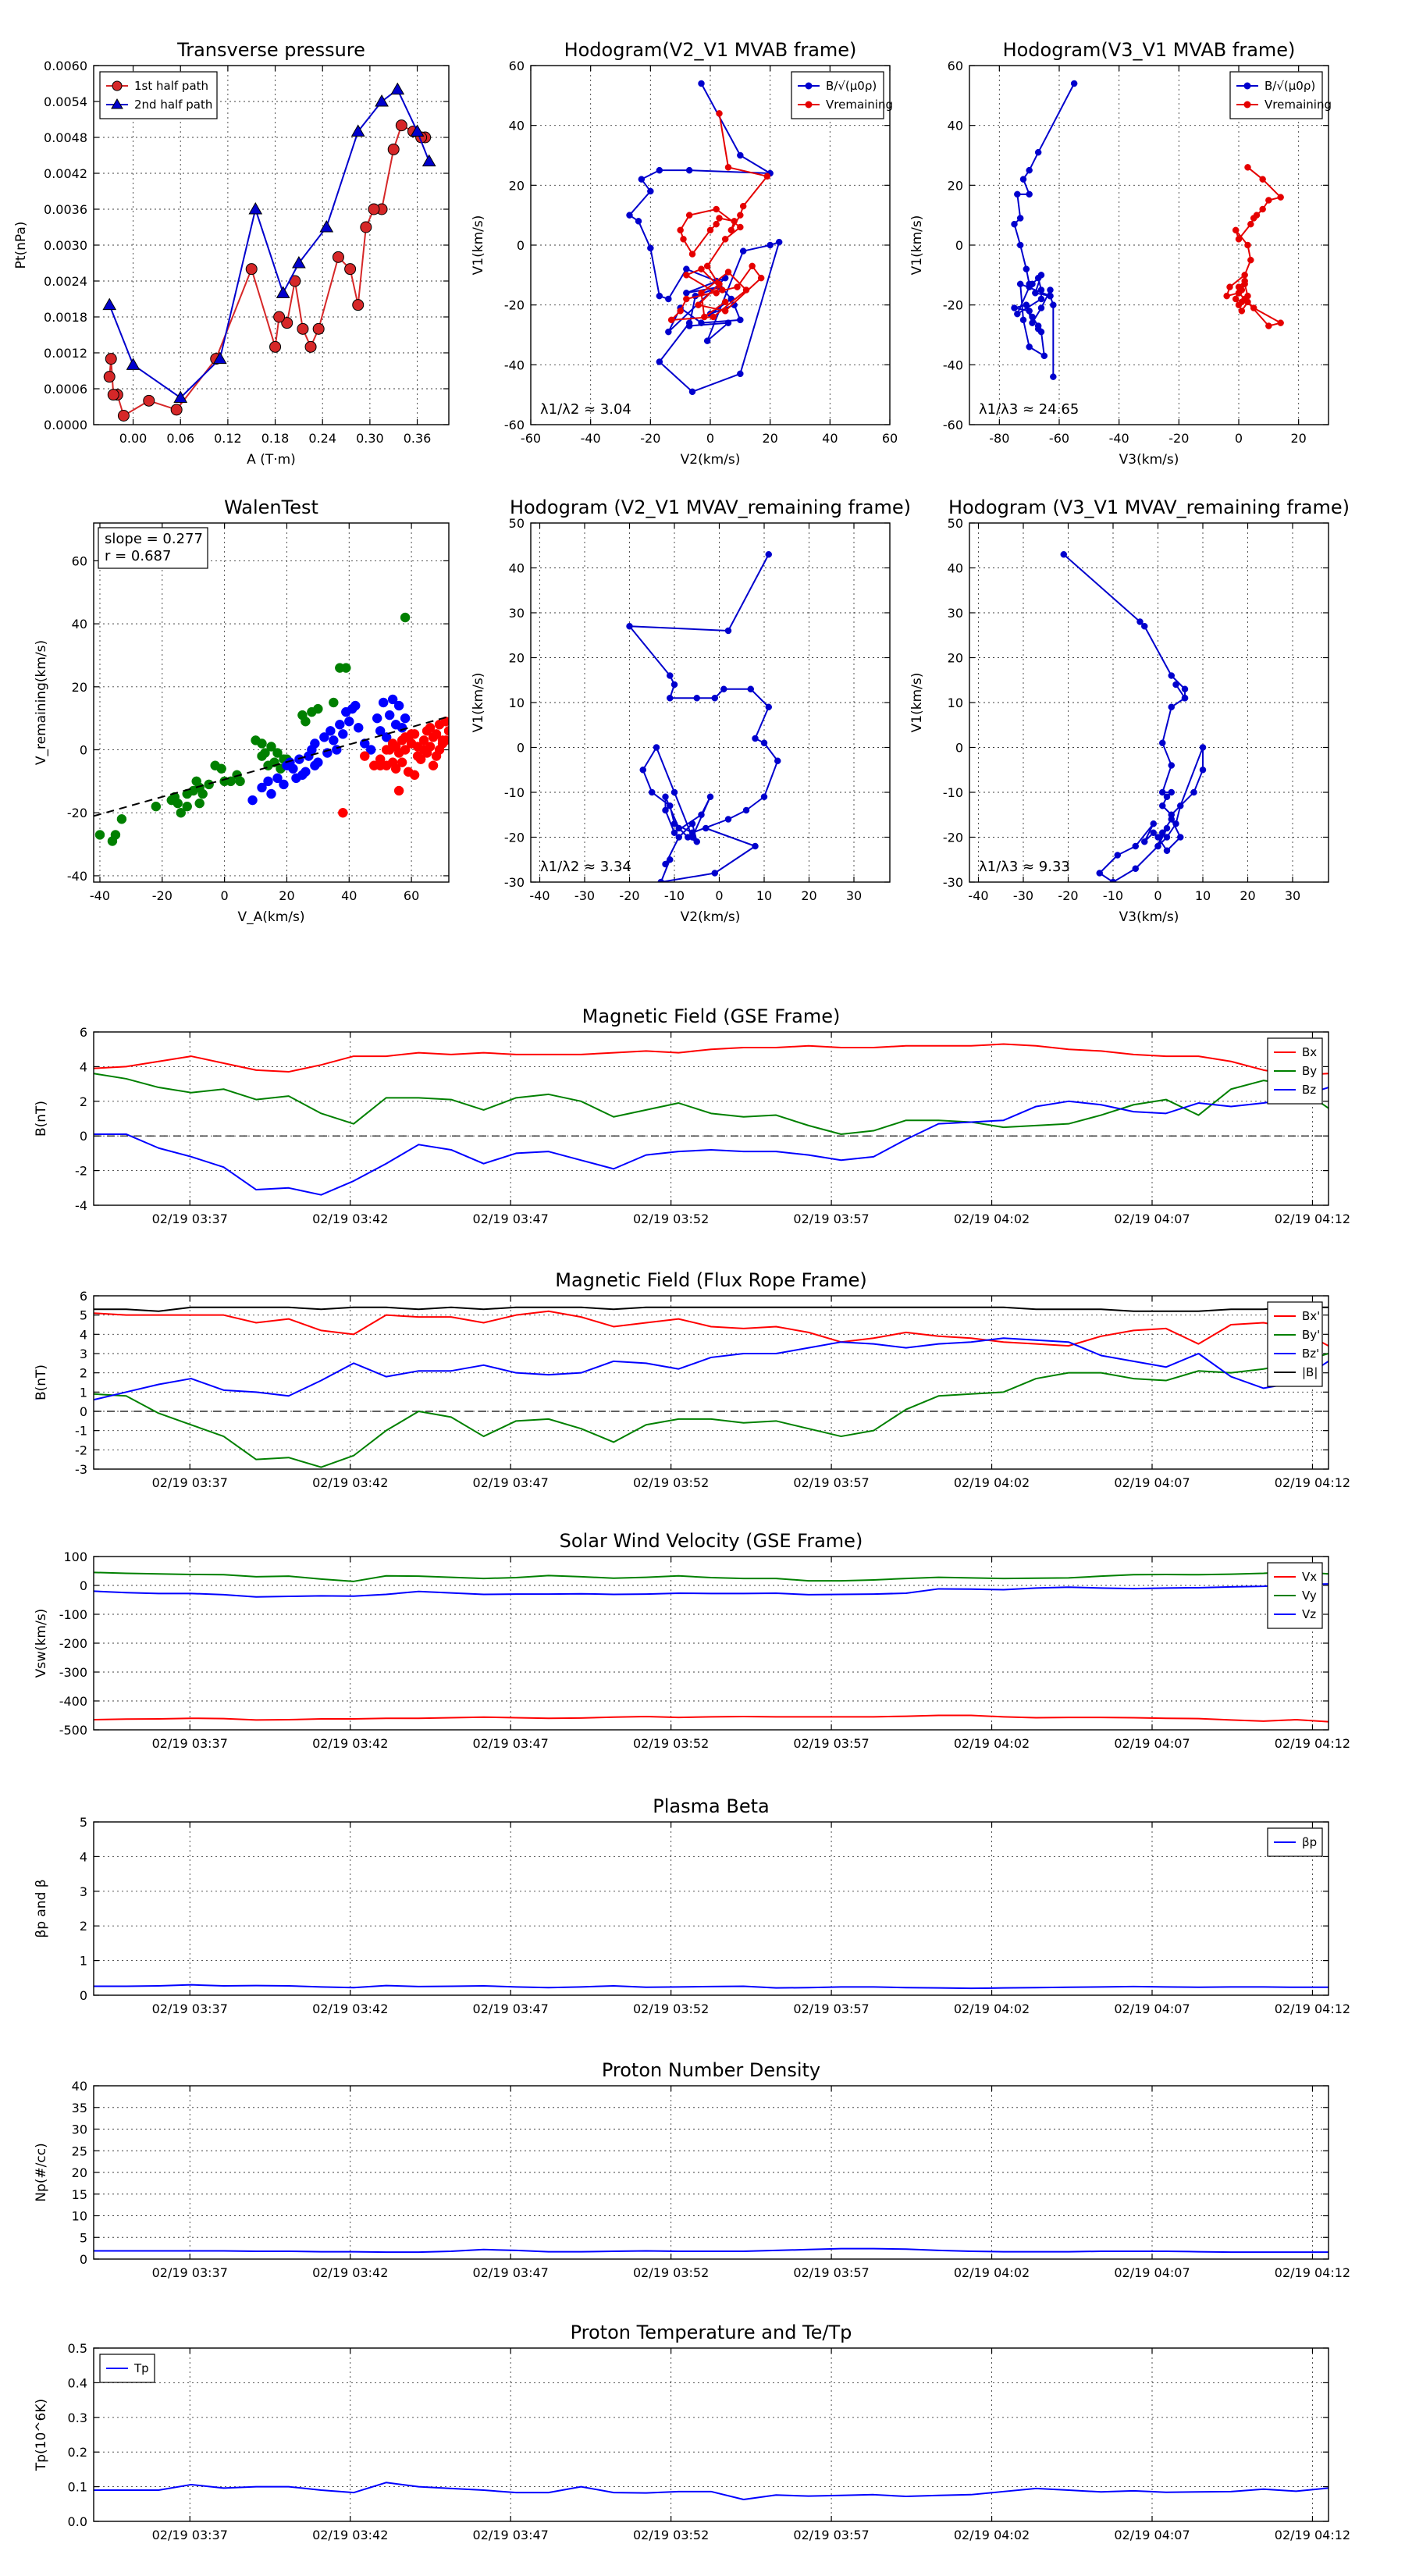 The width and height of the screenshot is (1405, 2576). I want to click on x-tick-label: 02/19 03:47, so click(511, 1743).